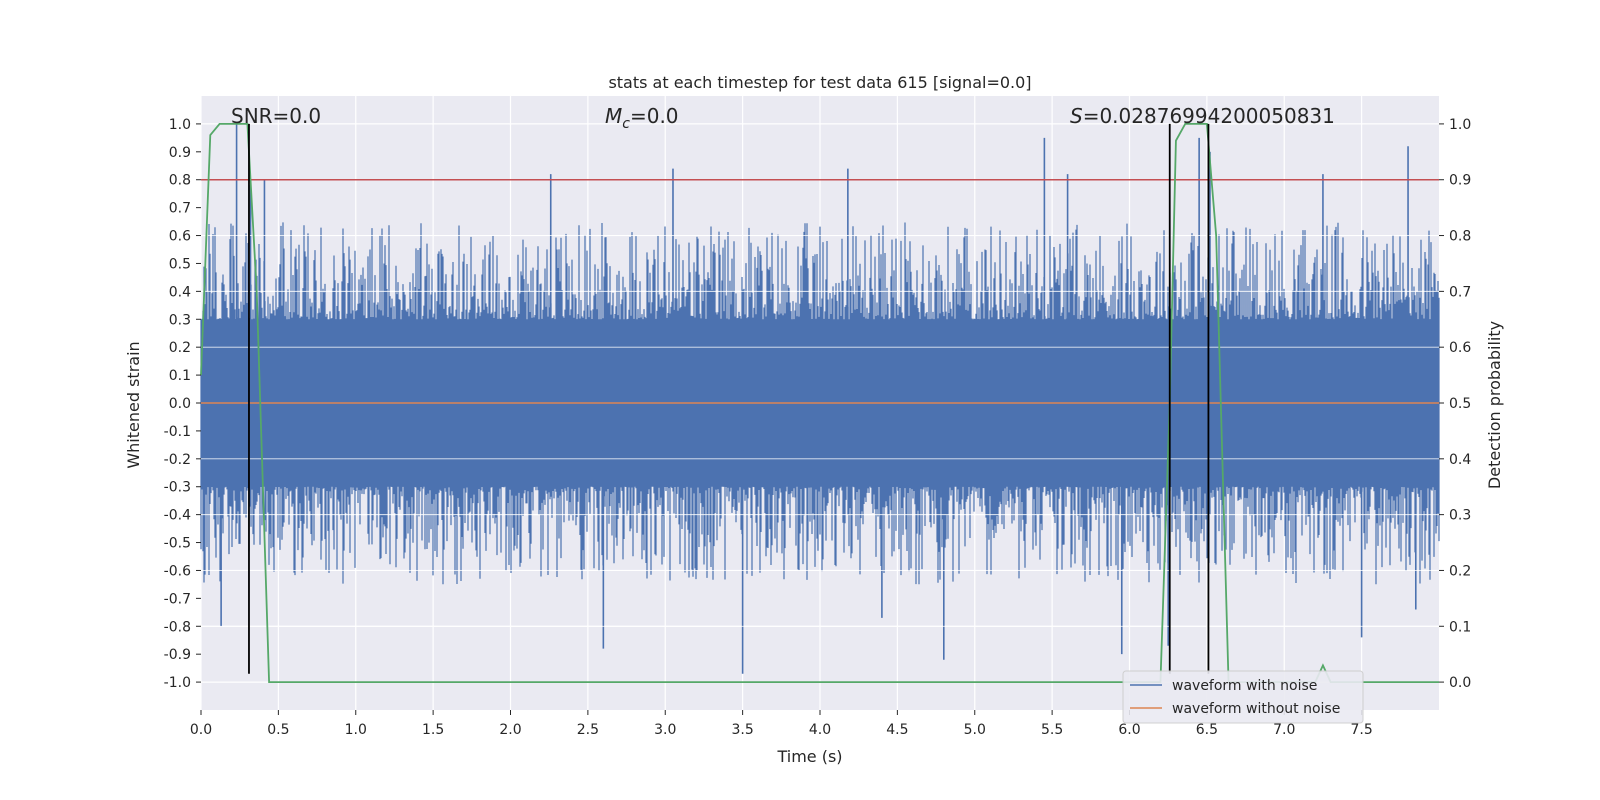 Image resolution: width=1600 pixels, height=800 pixels. I want to click on x-tick-label: 2.0, so click(510, 730).